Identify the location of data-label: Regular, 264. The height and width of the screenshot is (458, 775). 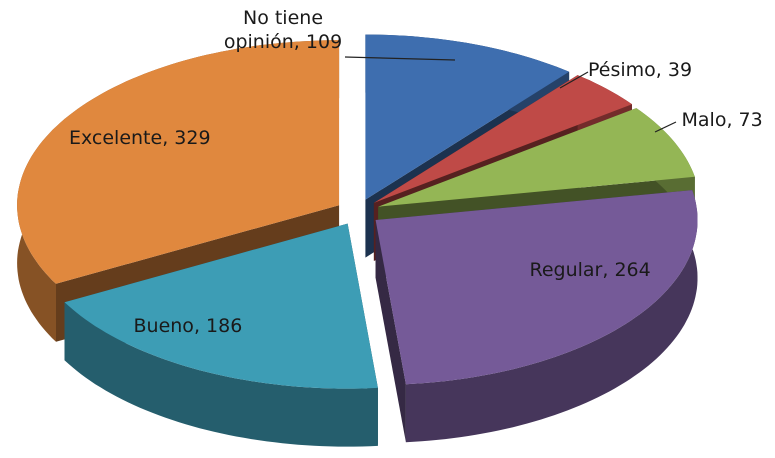
(590, 270).